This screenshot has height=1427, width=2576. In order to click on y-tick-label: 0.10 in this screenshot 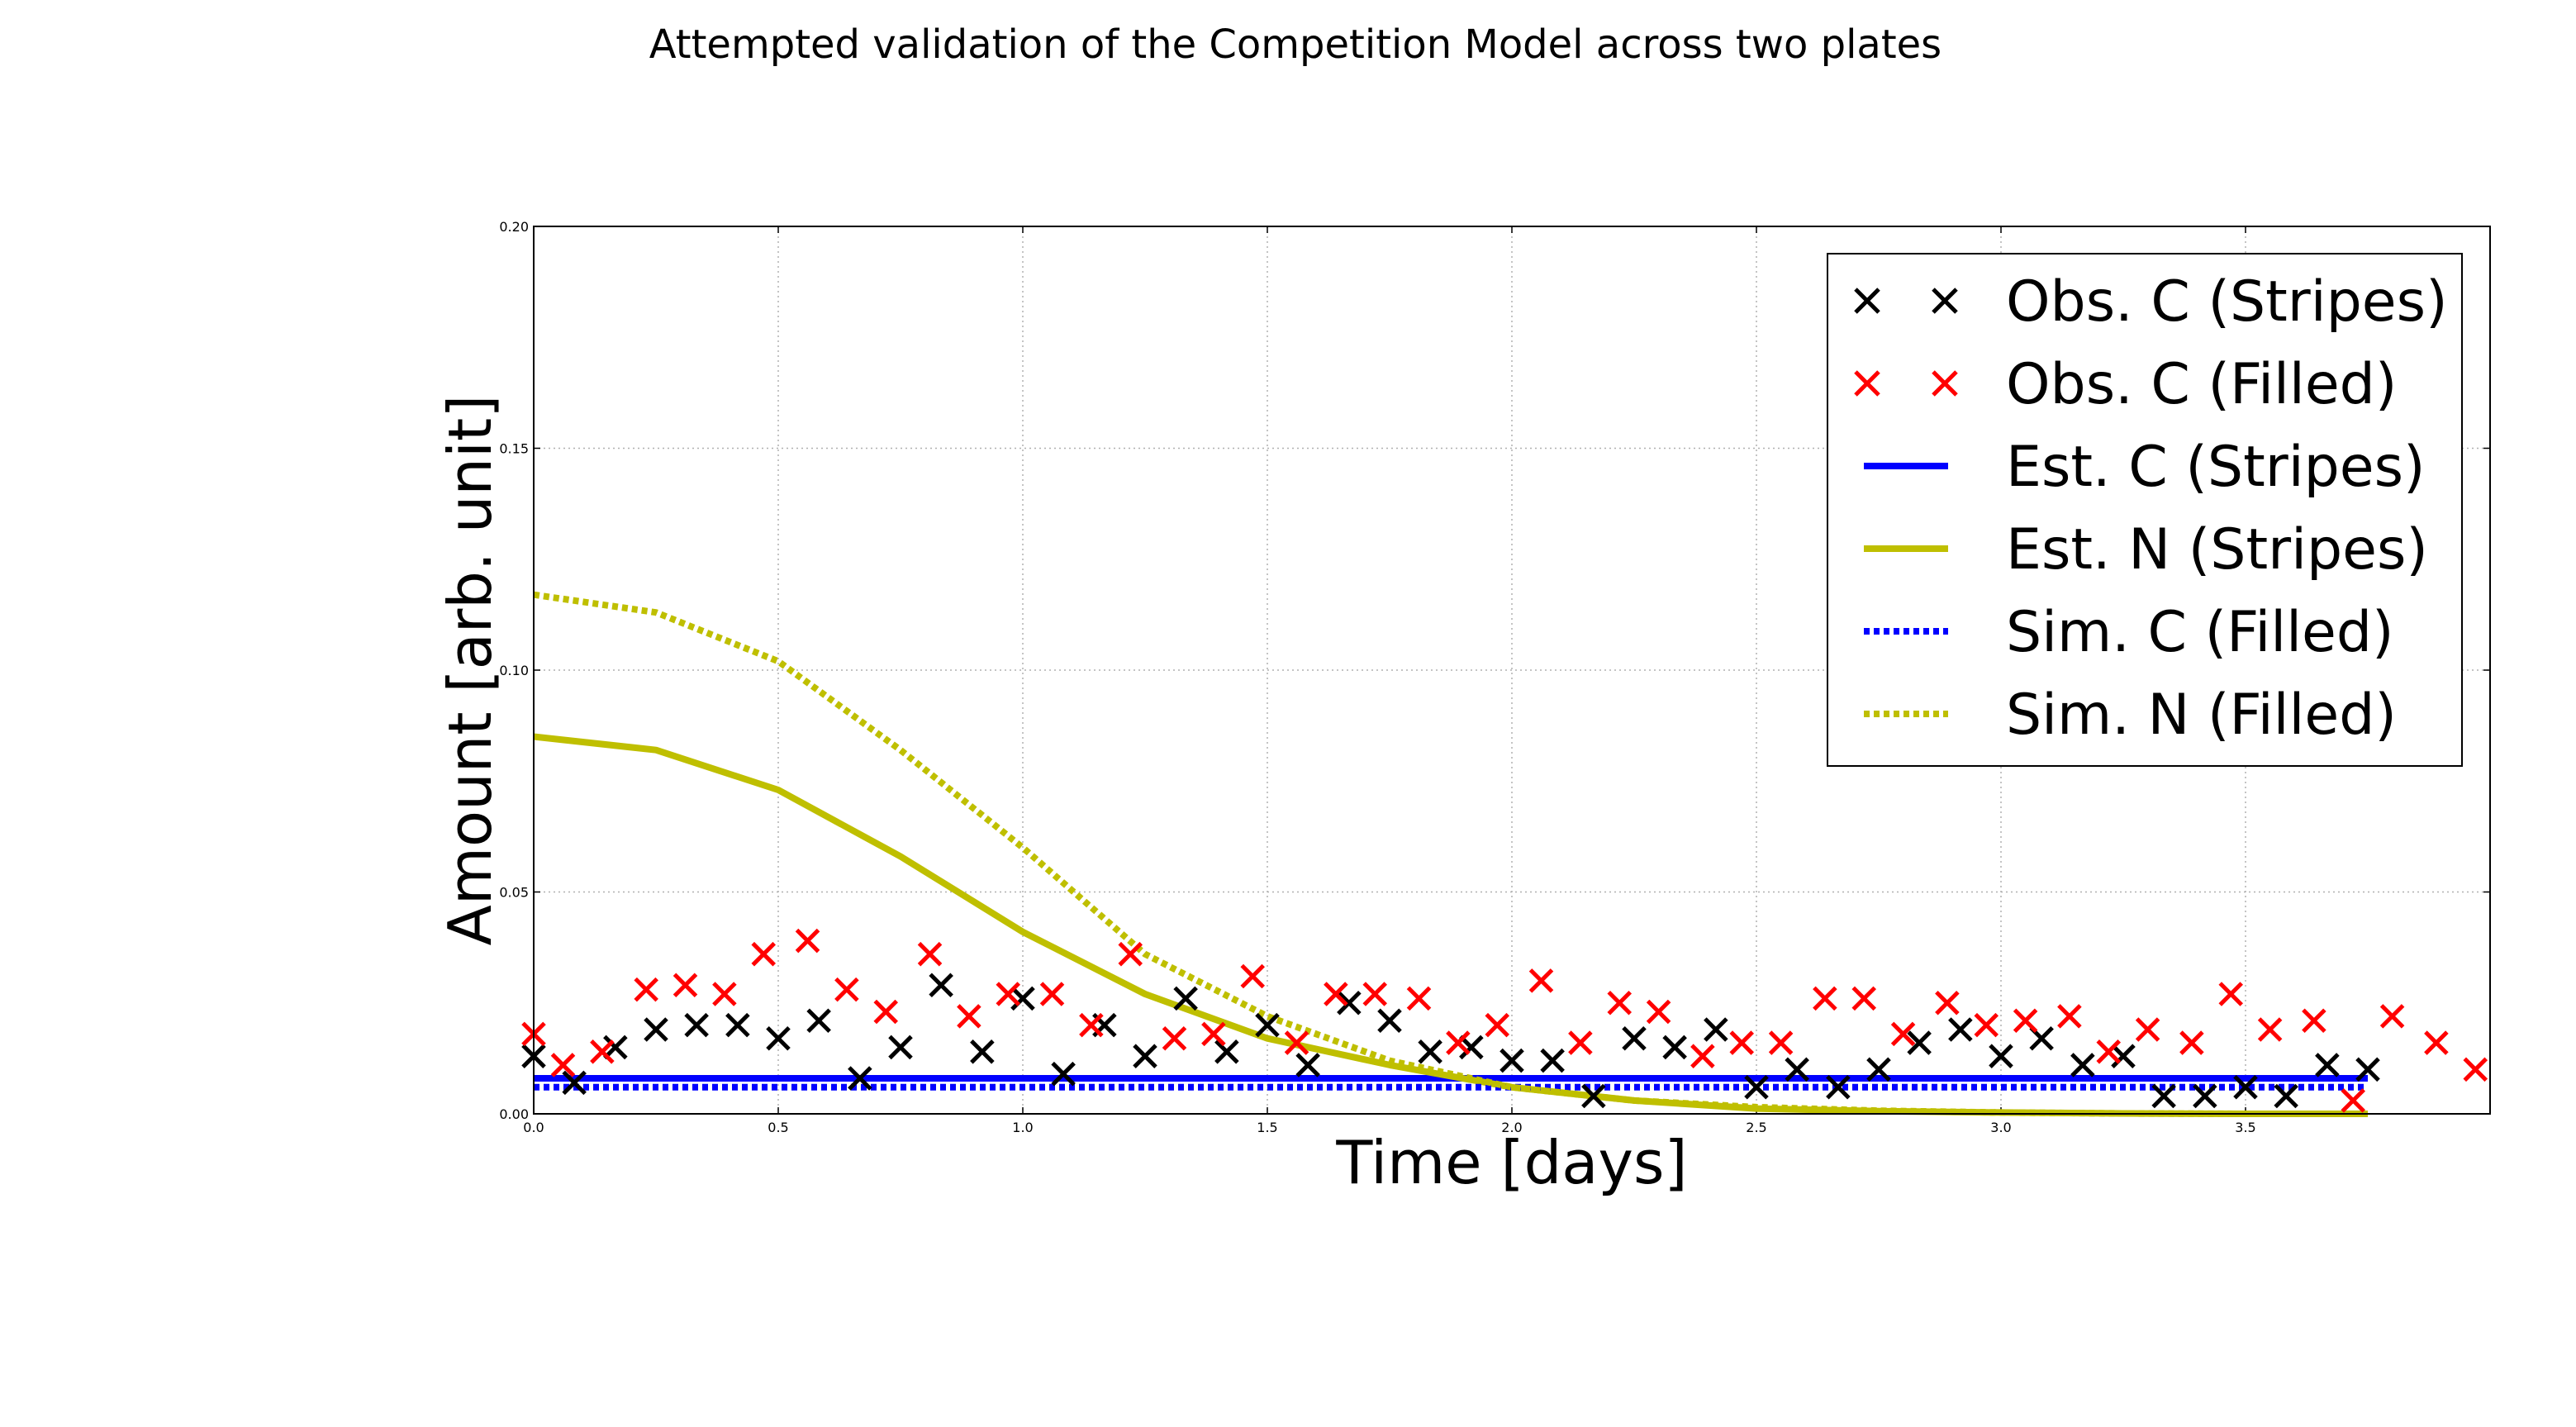, I will do `click(514, 670)`.